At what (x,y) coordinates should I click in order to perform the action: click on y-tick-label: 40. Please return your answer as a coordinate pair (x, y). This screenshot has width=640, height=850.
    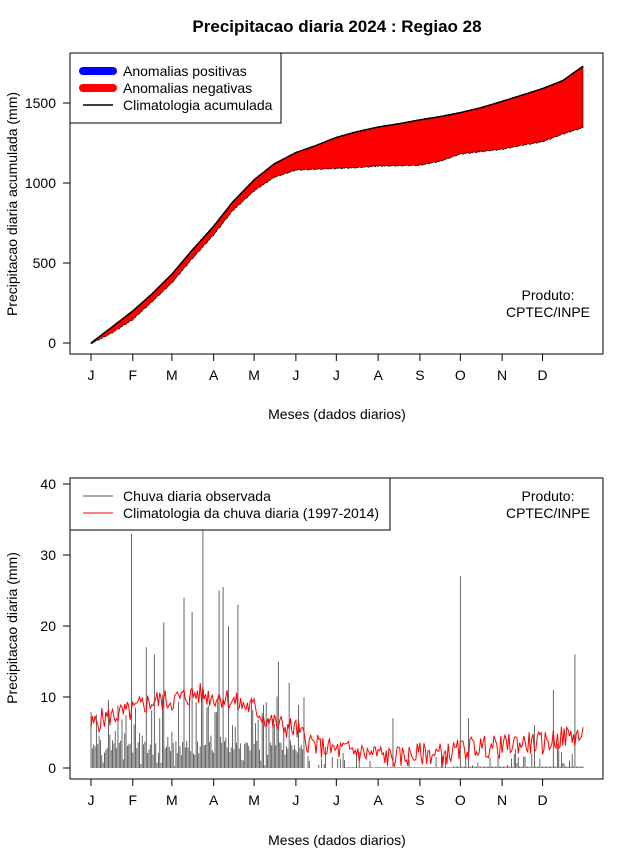
    Looking at the image, I should click on (48, 484).